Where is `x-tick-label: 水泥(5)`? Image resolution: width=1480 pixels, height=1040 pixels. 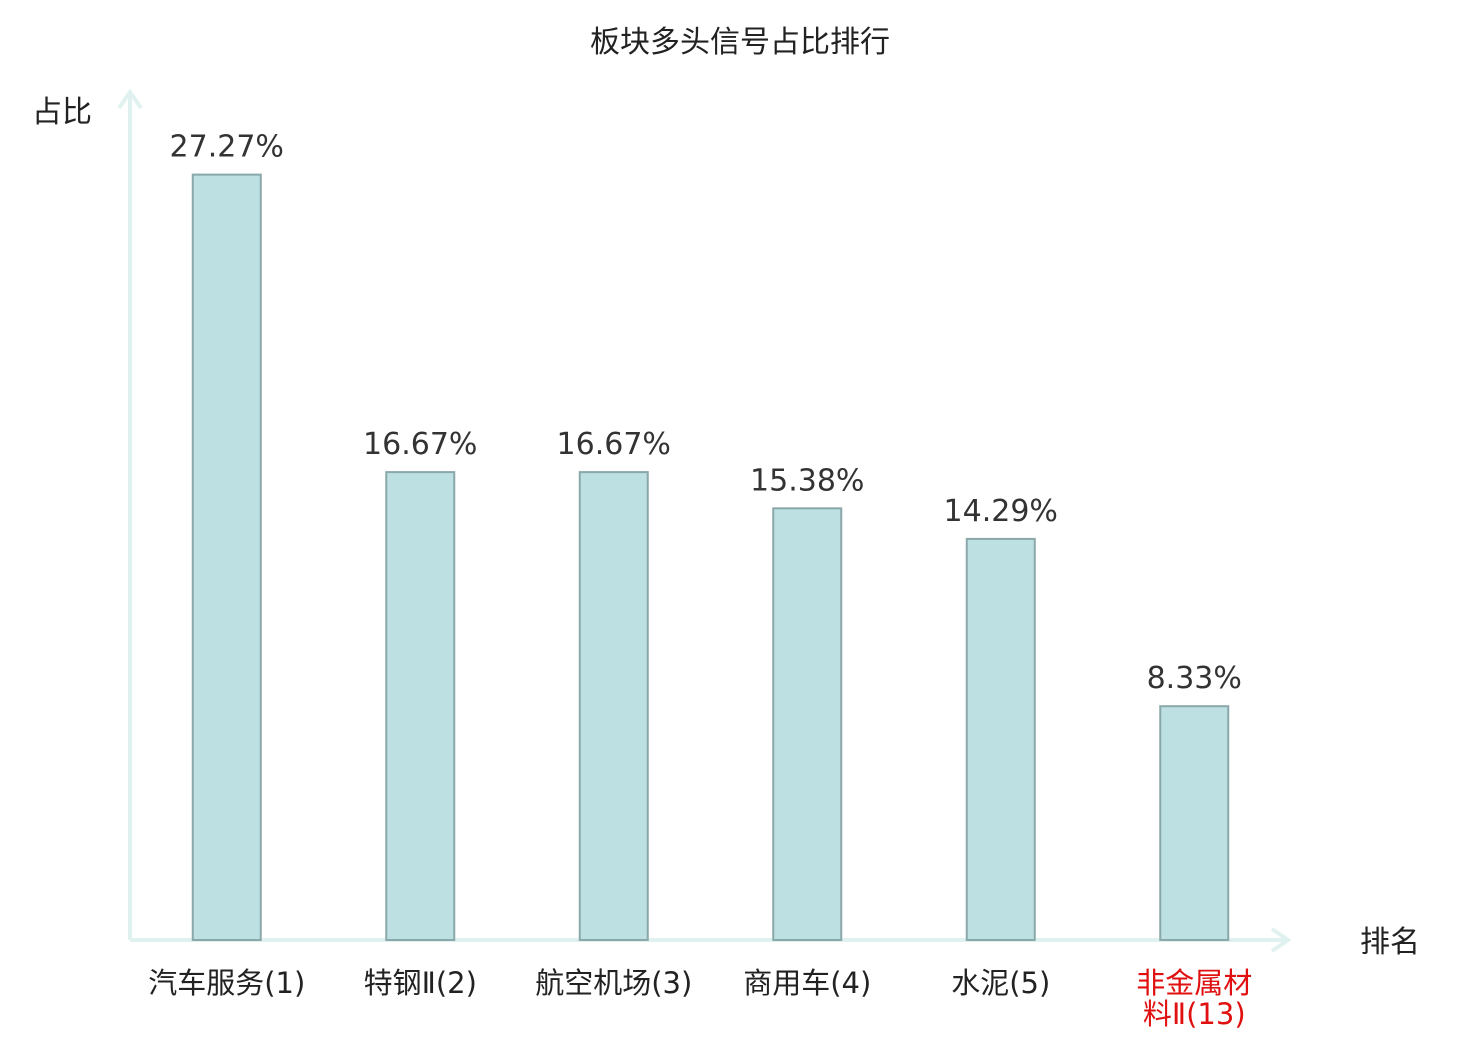 x-tick-label: 水泥(5) is located at coordinates (1000, 983).